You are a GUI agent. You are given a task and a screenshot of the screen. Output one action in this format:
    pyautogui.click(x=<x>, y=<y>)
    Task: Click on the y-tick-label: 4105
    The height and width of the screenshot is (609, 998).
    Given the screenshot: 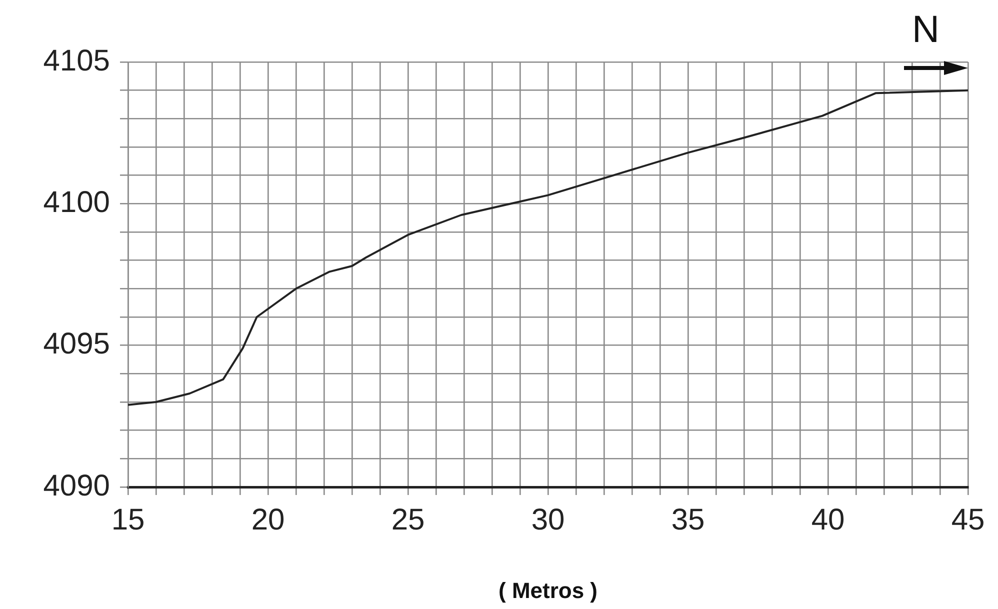 What is the action you would take?
    pyautogui.click(x=76, y=61)
    